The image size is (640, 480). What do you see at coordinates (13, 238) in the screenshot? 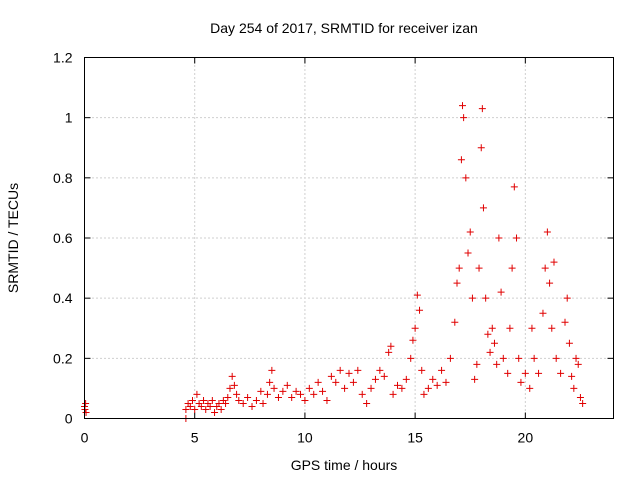
I see `y-axis-label: SRMTID / TECUs` at bounding box center [13, 238].